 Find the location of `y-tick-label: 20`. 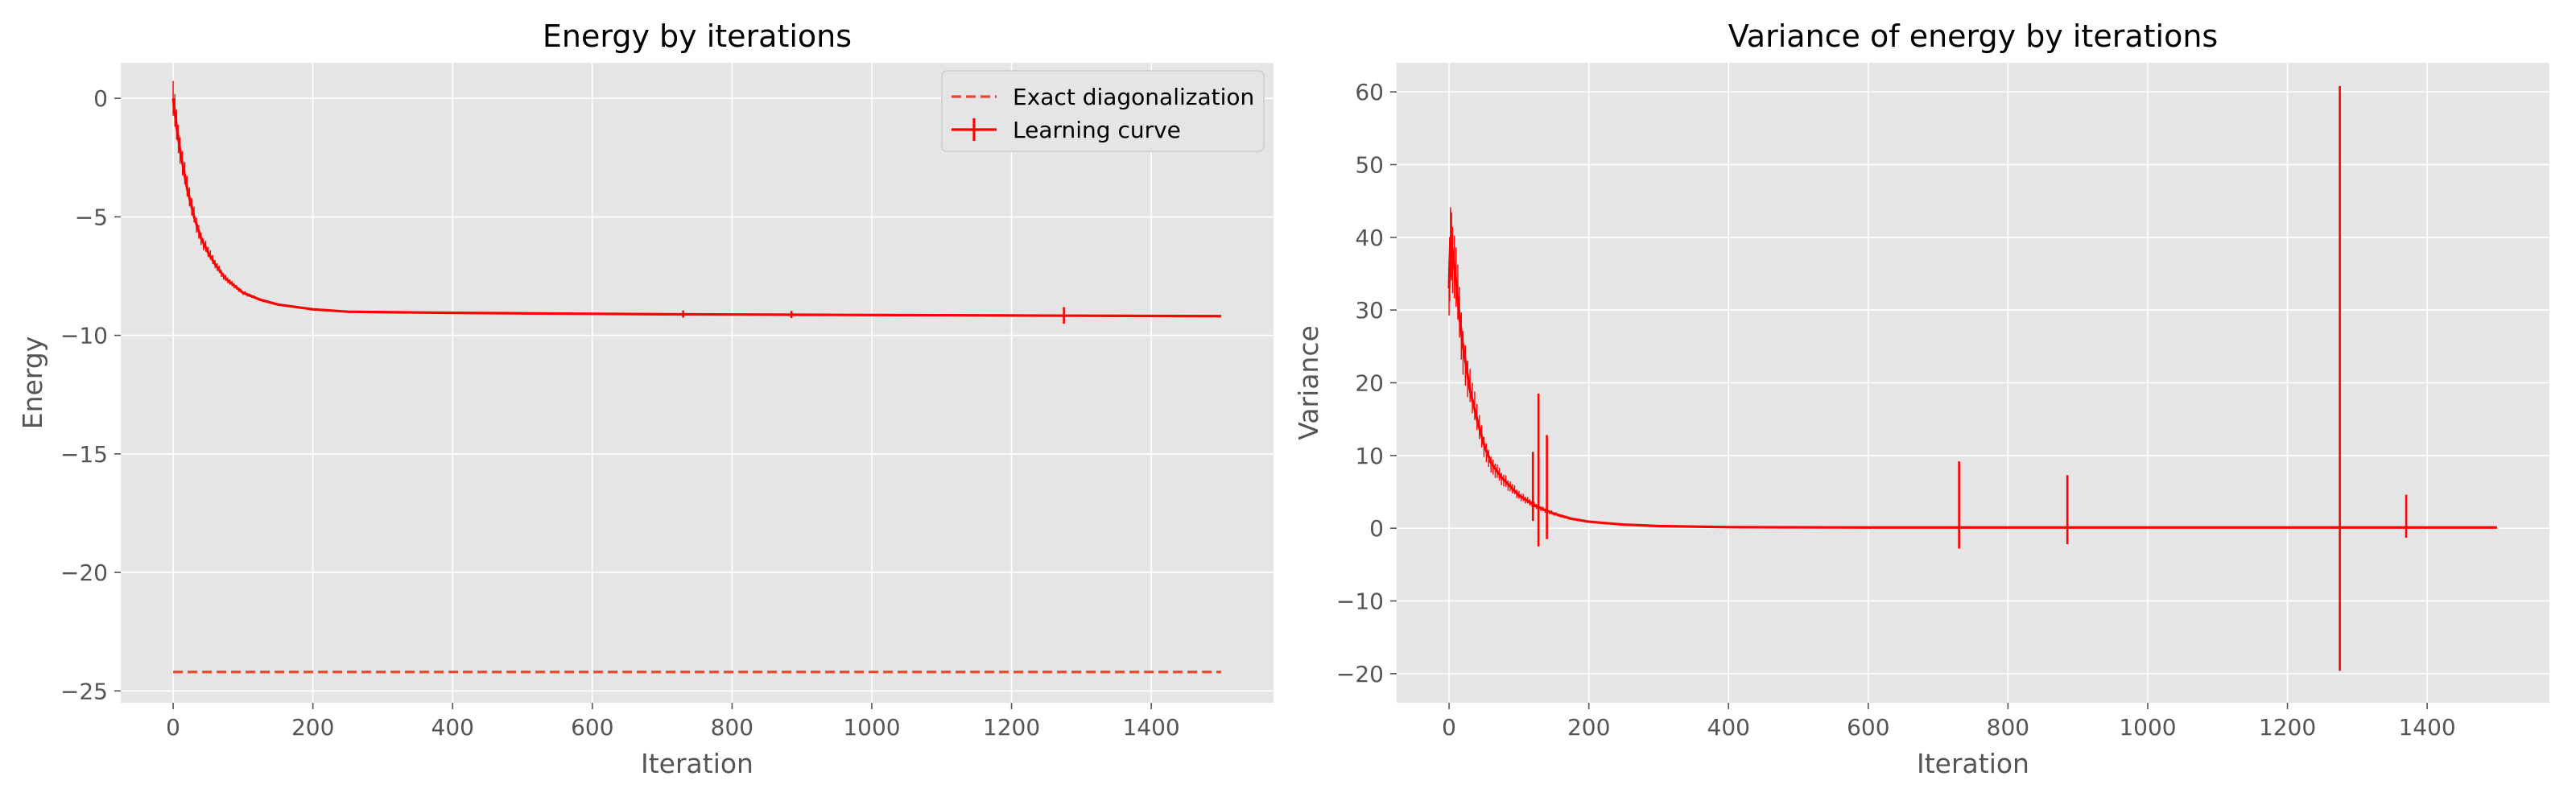

y-tick-label: 20 is located at coordinates (1369, 383).